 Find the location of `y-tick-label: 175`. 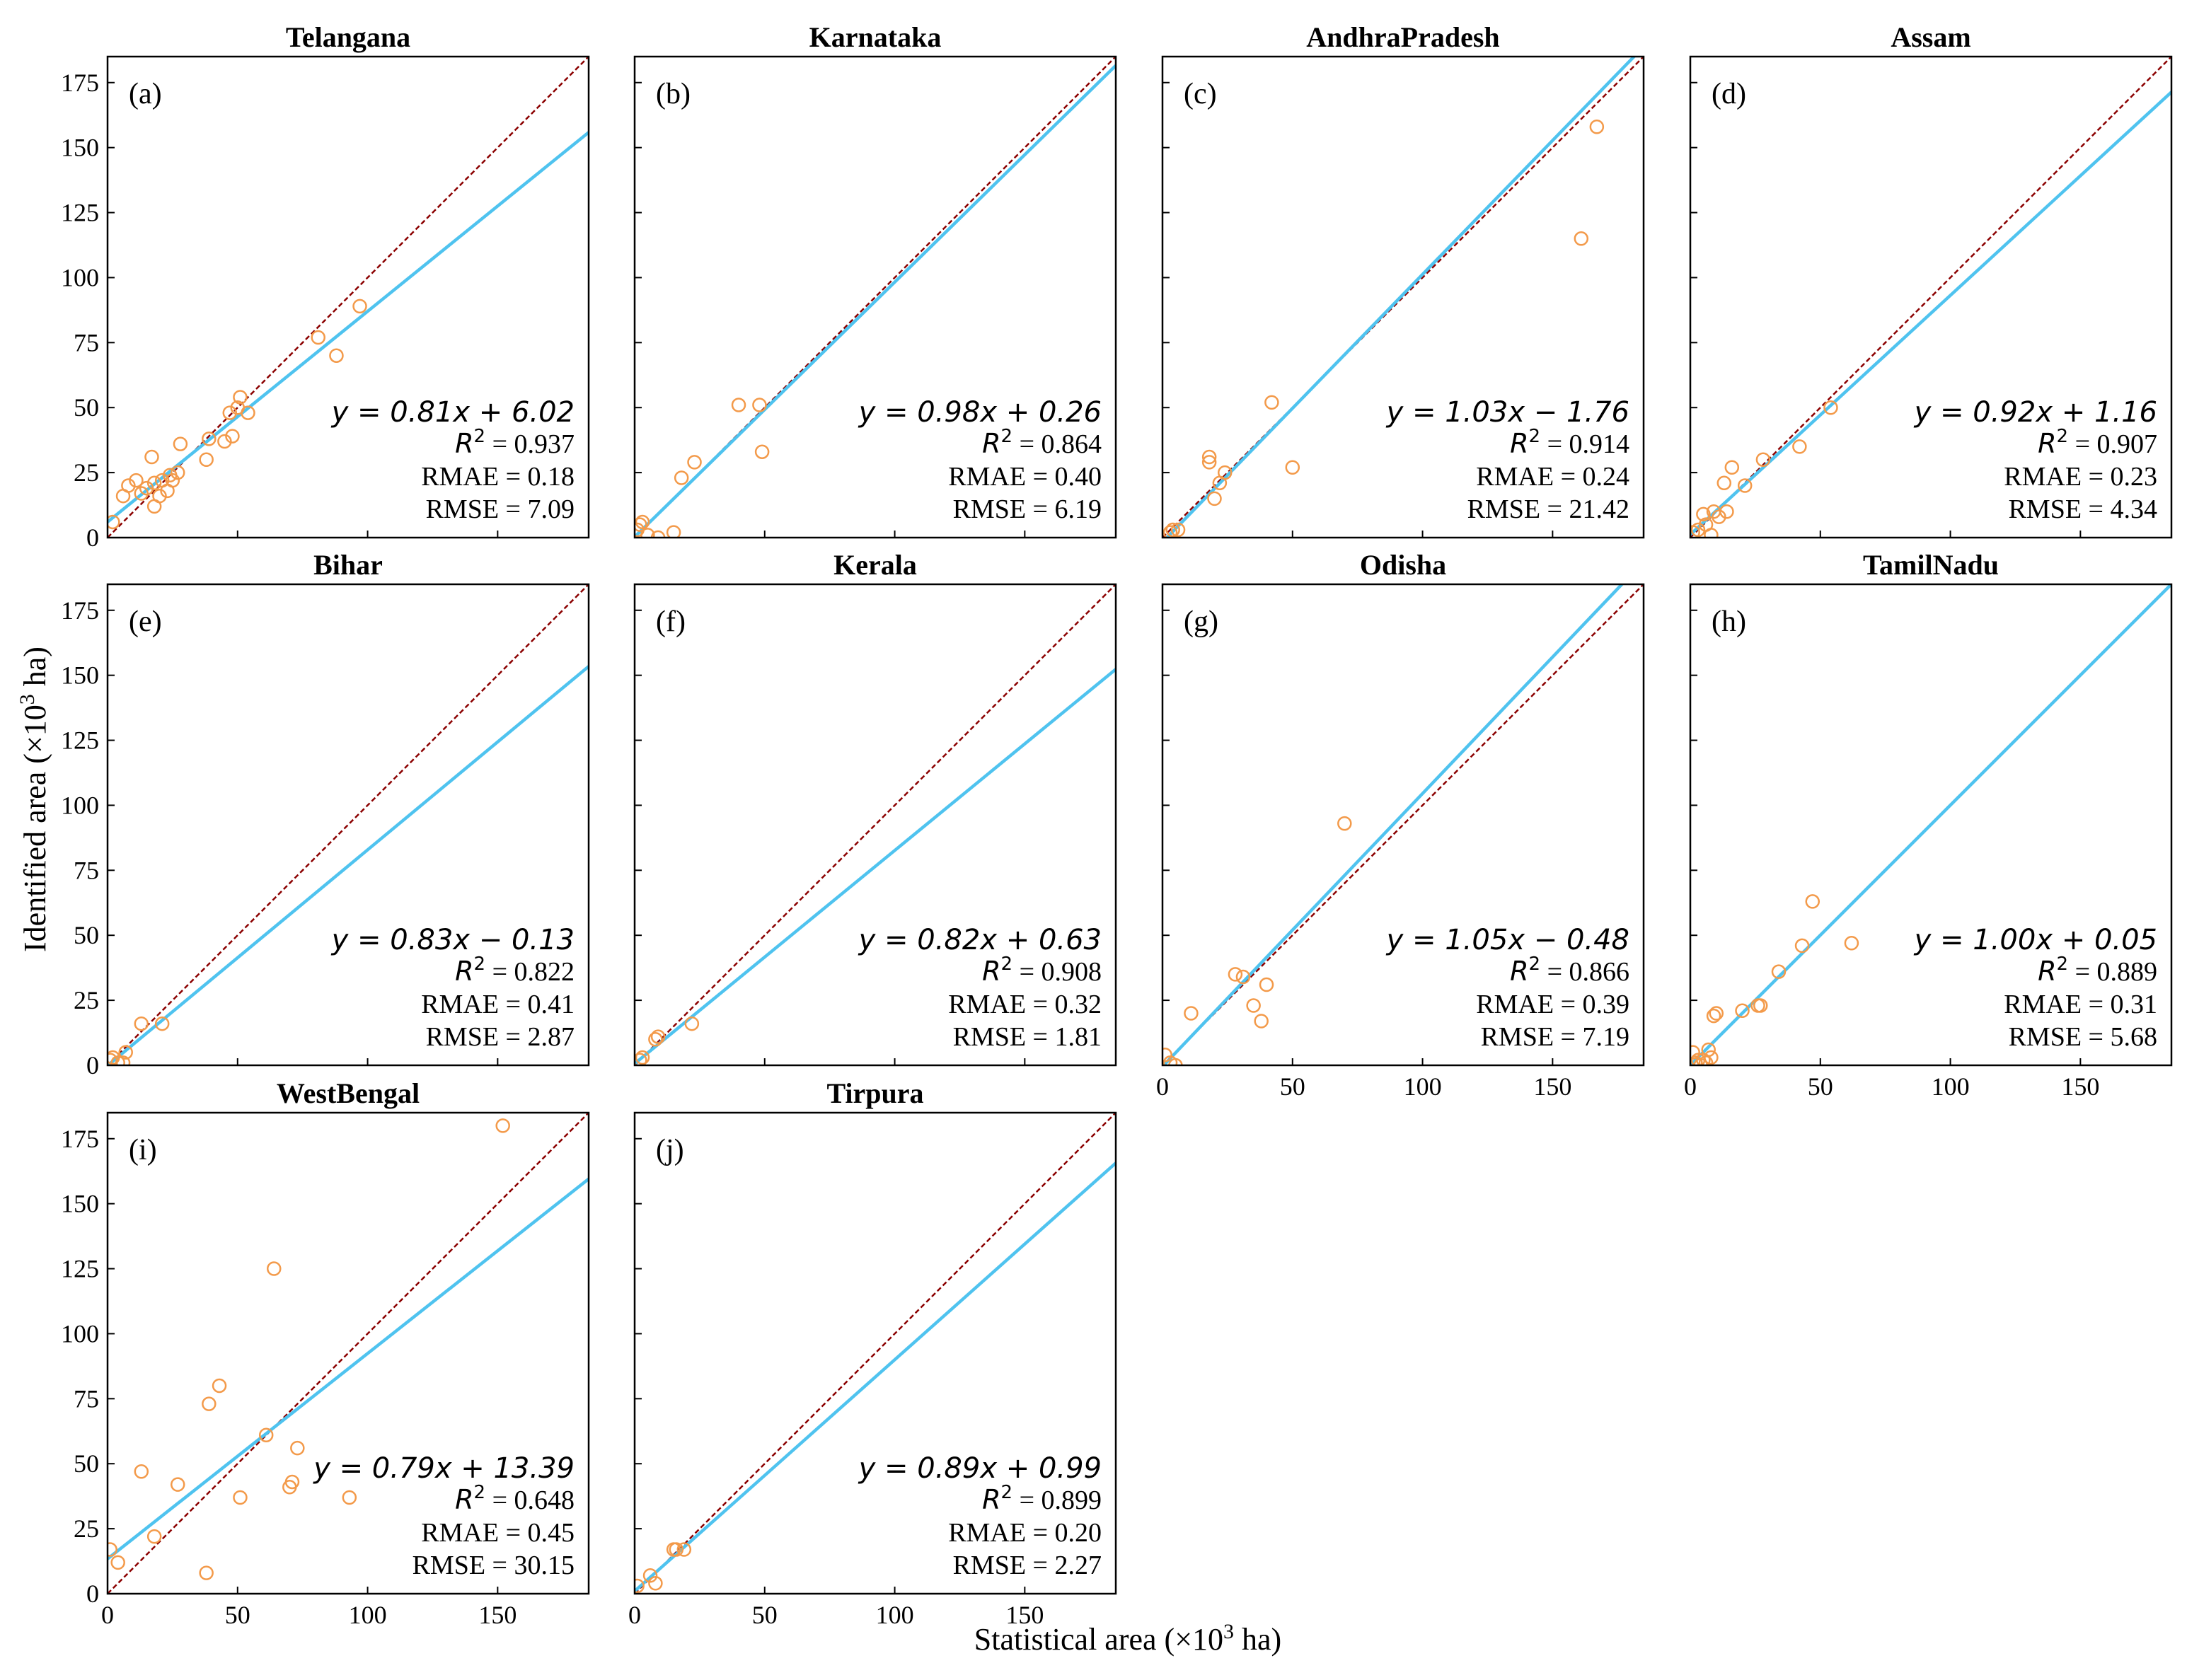

y-tick-label: 175 is located at coordinates (80, 83).